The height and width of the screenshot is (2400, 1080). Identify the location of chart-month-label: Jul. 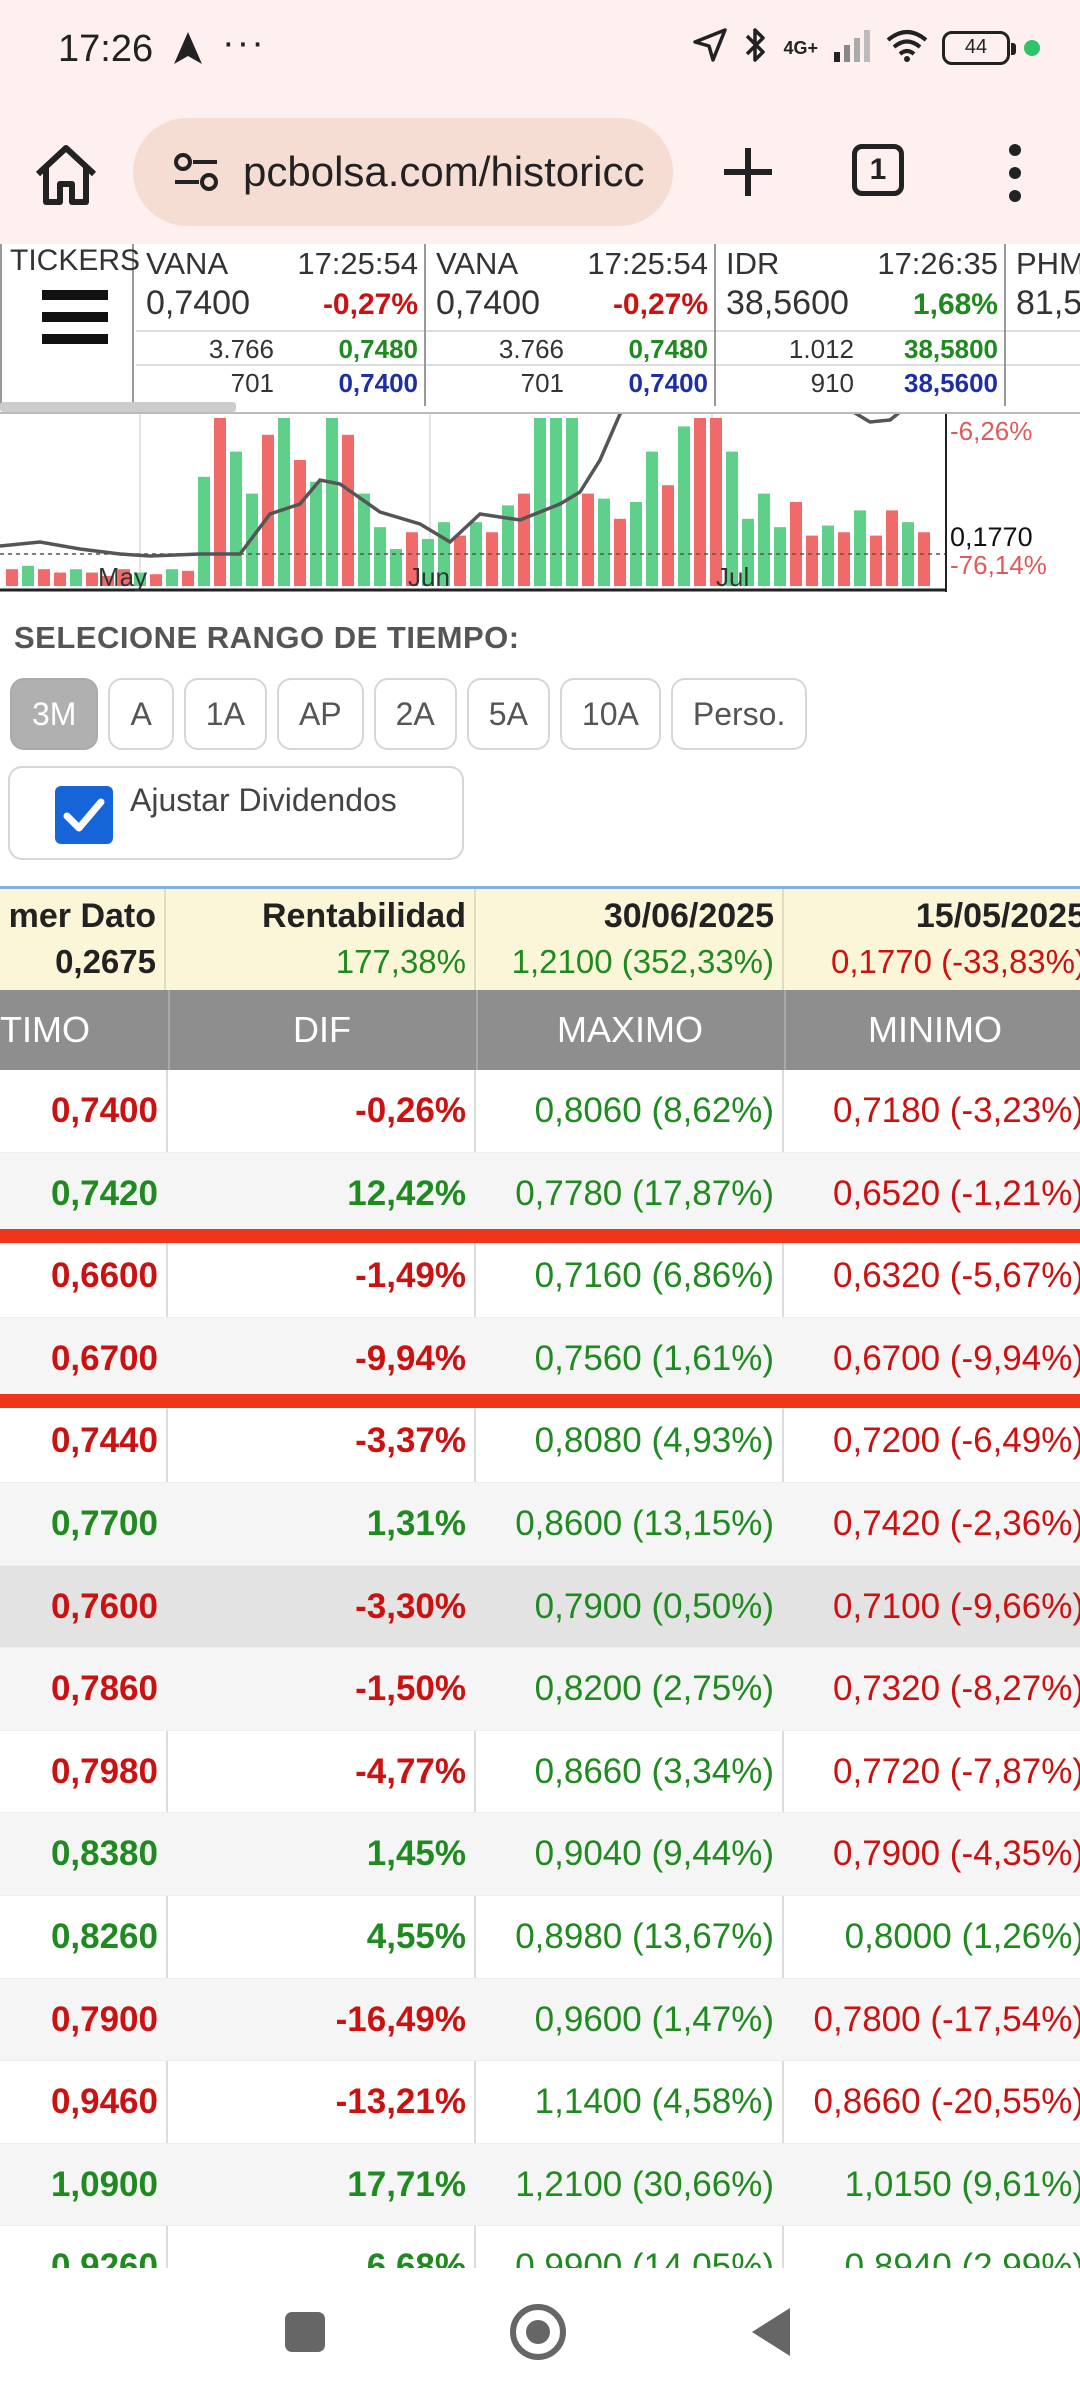
(732, 577).